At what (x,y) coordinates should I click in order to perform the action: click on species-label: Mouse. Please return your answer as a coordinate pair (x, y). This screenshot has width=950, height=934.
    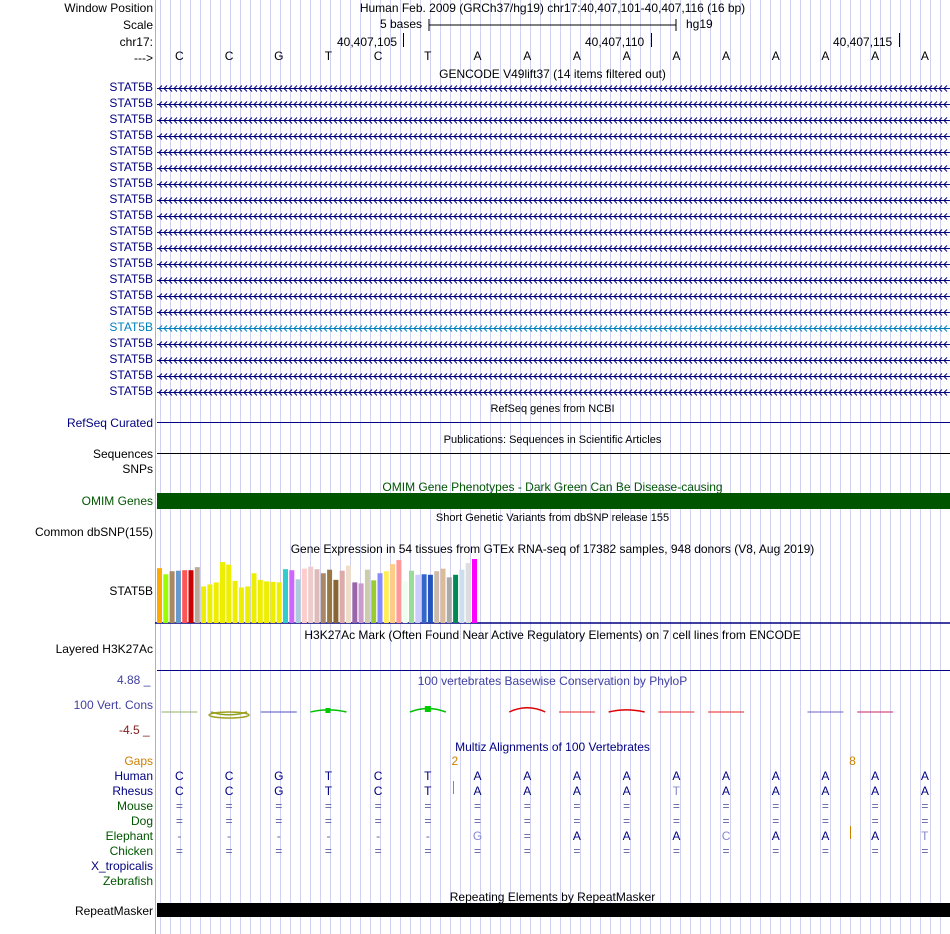
    Looking at the image, I should click on (134, 806).